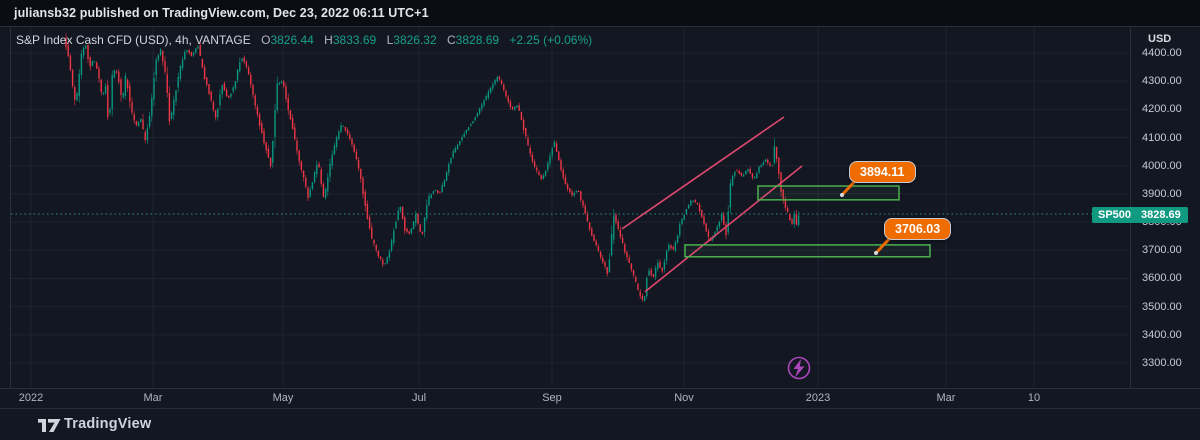 The width and height of the screenshot is (1200, 440). Describe the element at coordinates (354, 40) in the screenshot. I see `high-value: 3833.69` at that location.